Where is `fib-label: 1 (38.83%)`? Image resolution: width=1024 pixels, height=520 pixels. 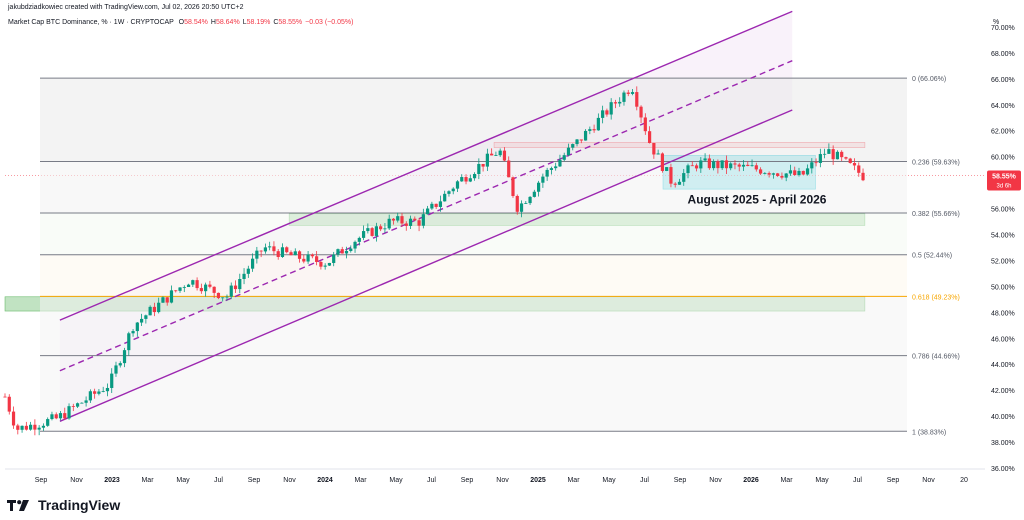 fib-label: 1 (38.83%) is located at coordinates (929, 432).